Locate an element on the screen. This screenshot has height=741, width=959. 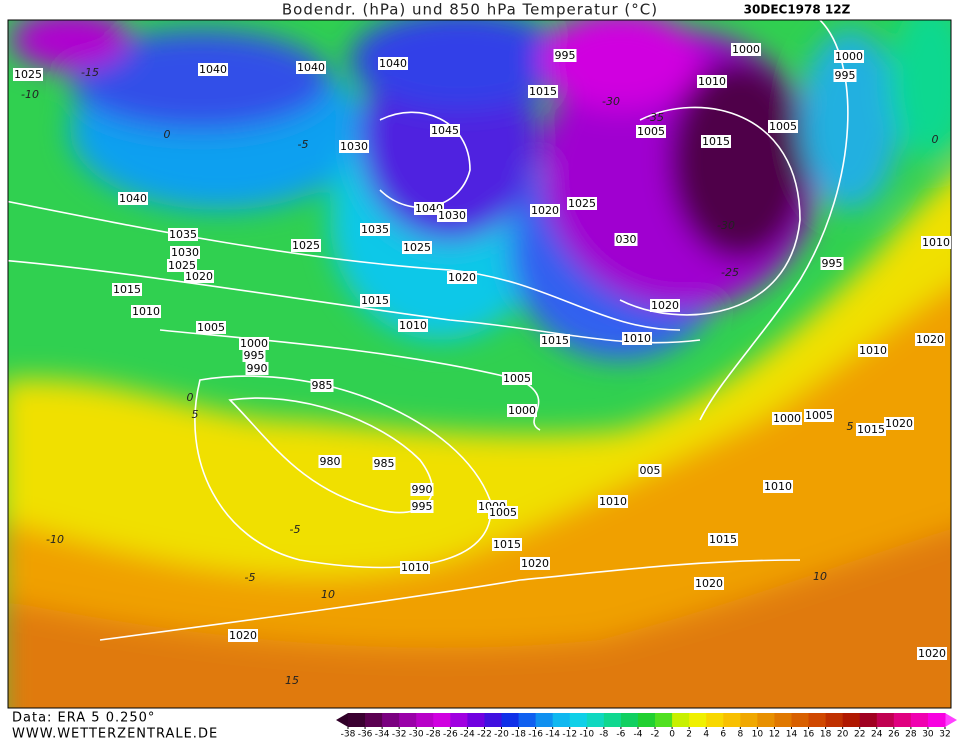
colorbar-tick-label: -36 is located at coordinates (365, 735).